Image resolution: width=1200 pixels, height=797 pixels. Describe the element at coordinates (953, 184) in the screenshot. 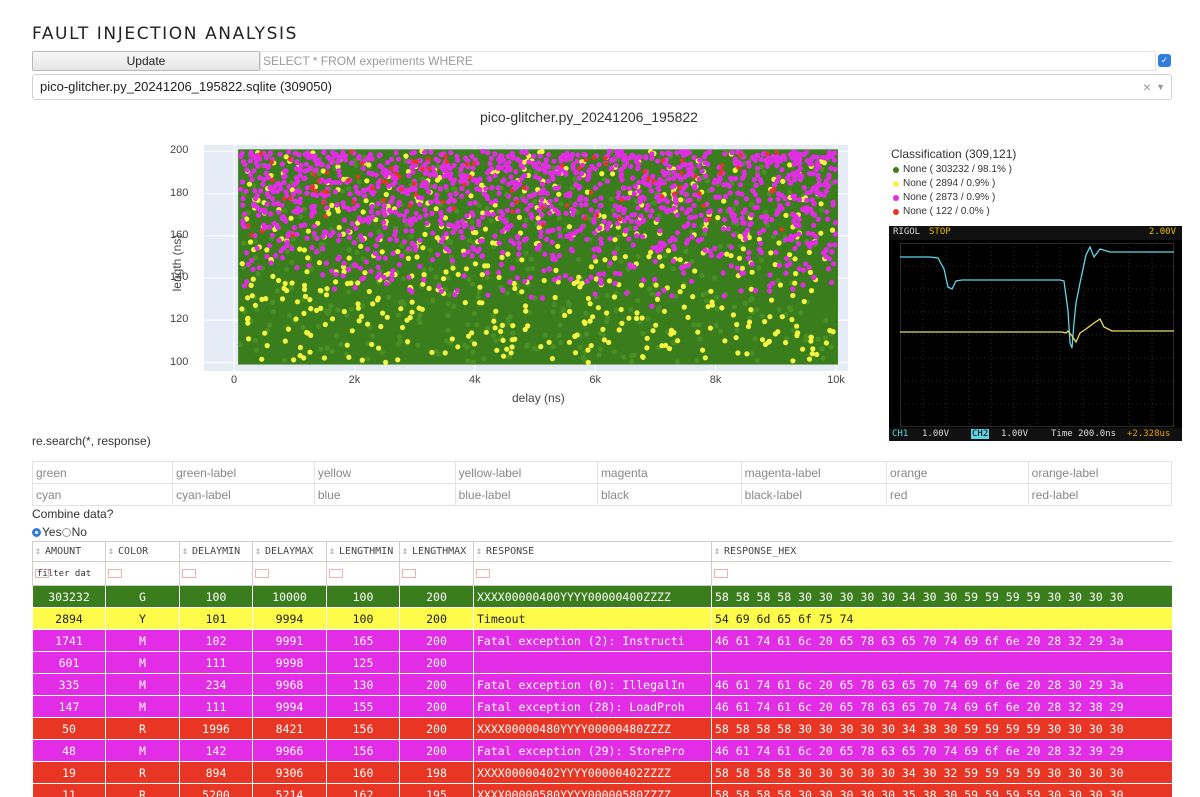

I see `legend-item: None ( 2894 / 0.9% )` at that location.